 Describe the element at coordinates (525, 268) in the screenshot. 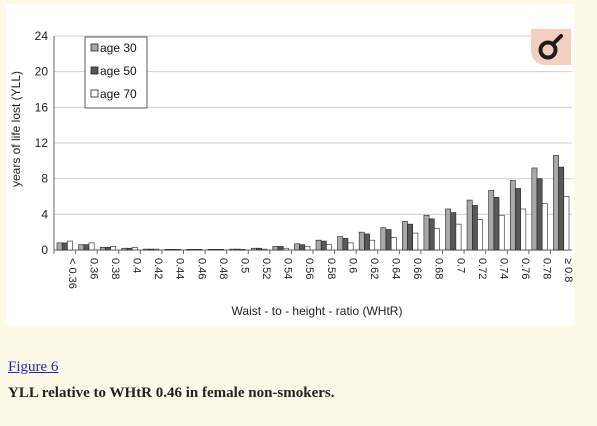

I see `x-tick-label: 0.76` at that location.